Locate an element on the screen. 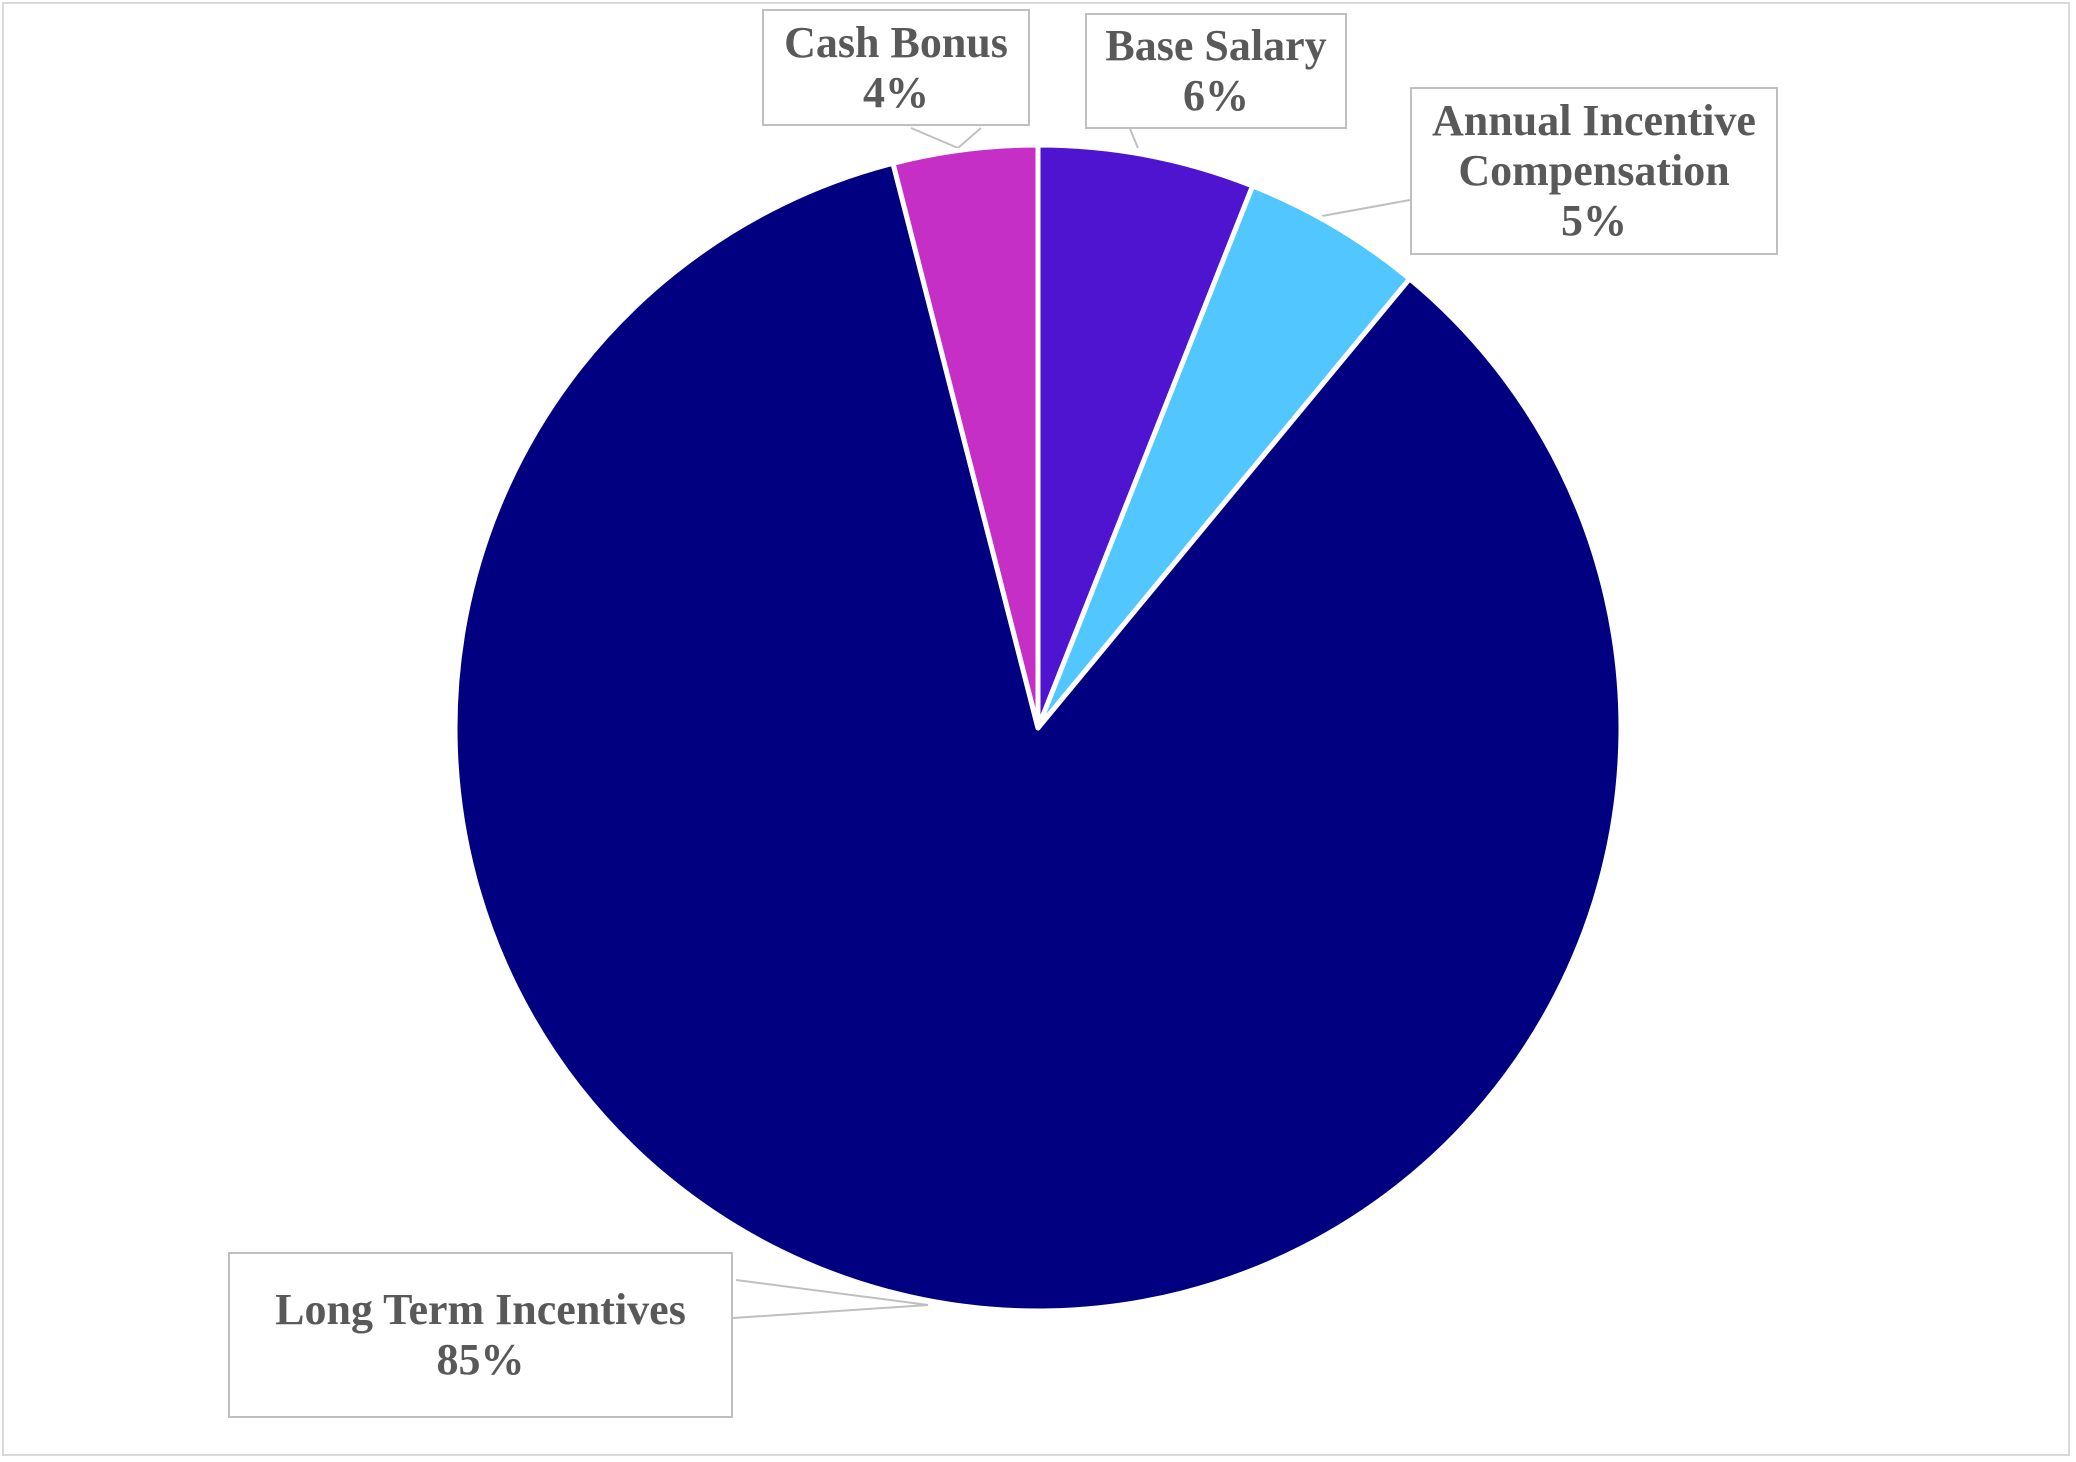 This screenshot has height=1462, width=2076. leader-line-cash-bonus is located at coordinates (946, 138).